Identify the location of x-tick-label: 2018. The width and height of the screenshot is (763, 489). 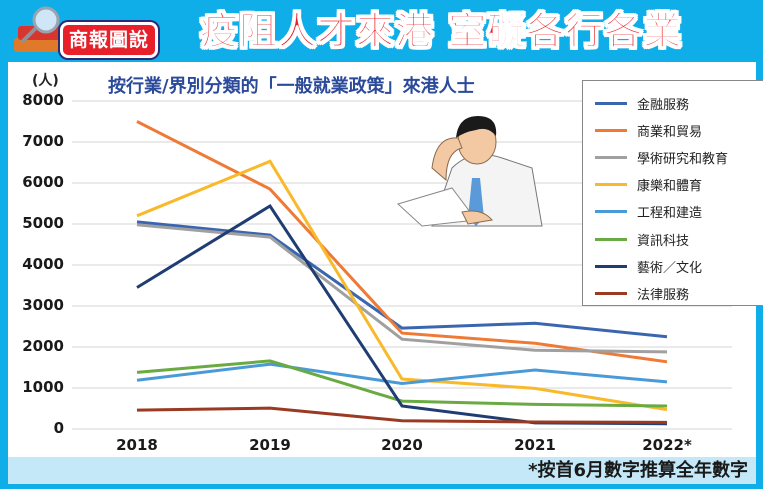
(137, 445).